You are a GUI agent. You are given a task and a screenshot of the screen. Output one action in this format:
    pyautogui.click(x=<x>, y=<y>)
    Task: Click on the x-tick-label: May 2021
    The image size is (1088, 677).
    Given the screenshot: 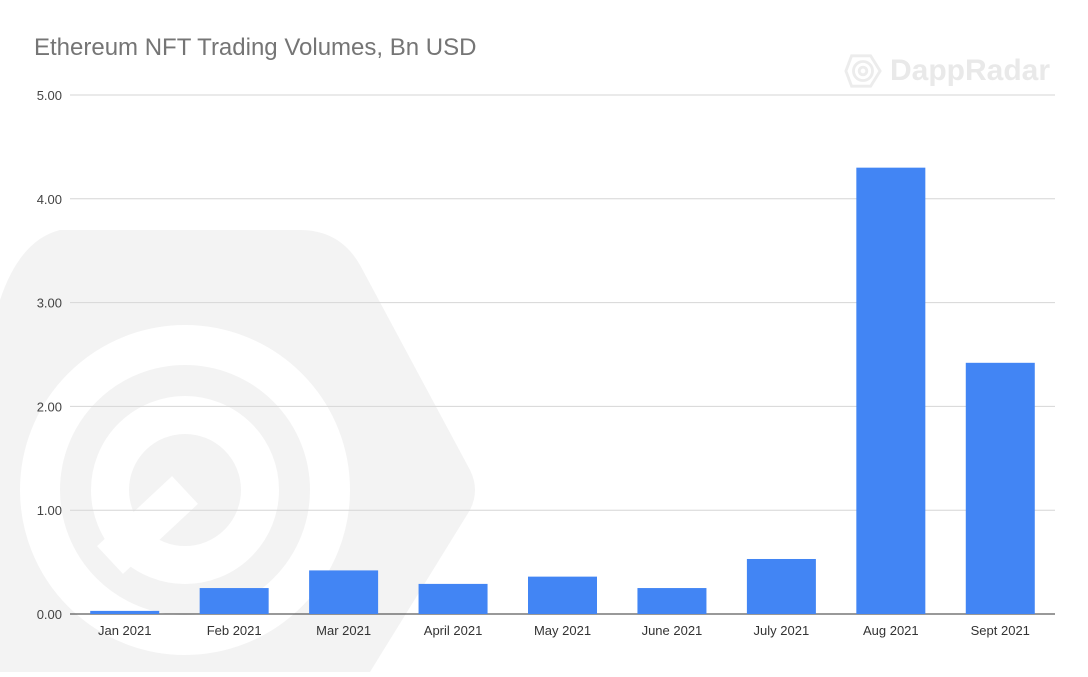 What is the action you would take?
    pyautogui.click(x=562, y=630)
    